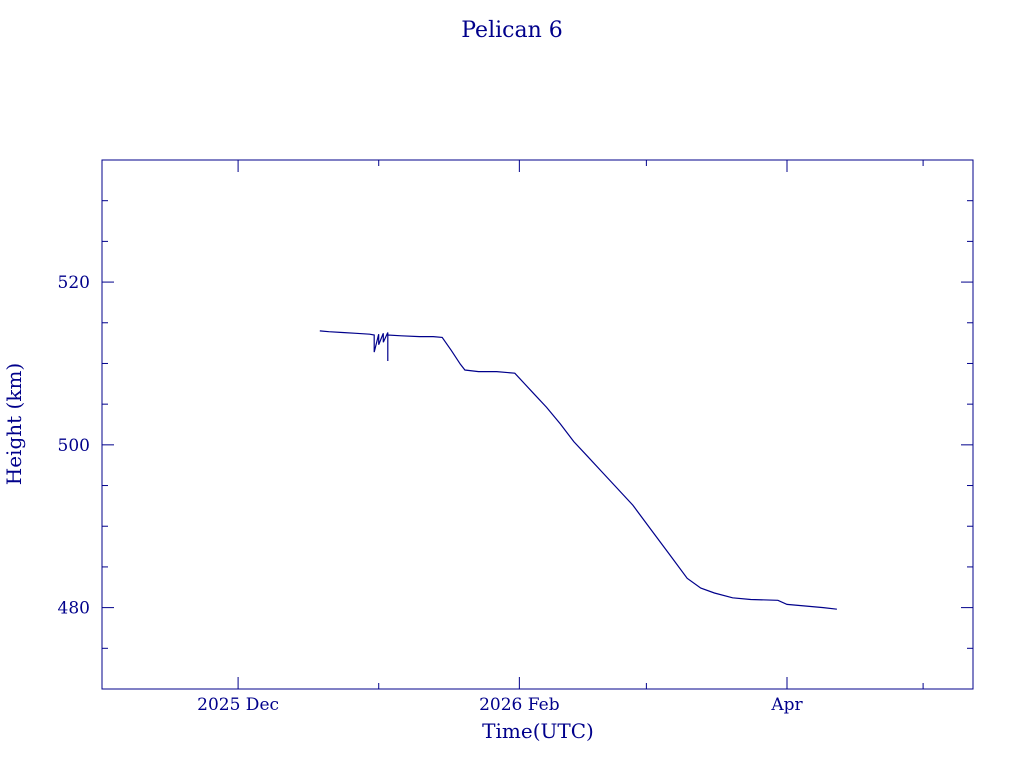  I want to click on x-tick-label: 2026 Feb, so click(519, 705).